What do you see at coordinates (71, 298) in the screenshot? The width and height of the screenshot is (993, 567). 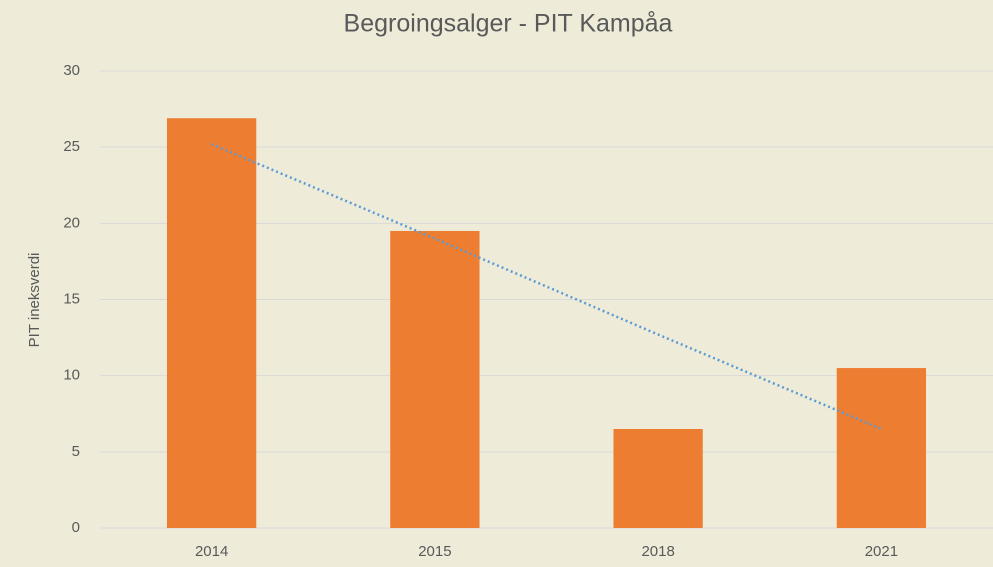 I see `y-tick-label: 15` at bounding box center [71, 298].